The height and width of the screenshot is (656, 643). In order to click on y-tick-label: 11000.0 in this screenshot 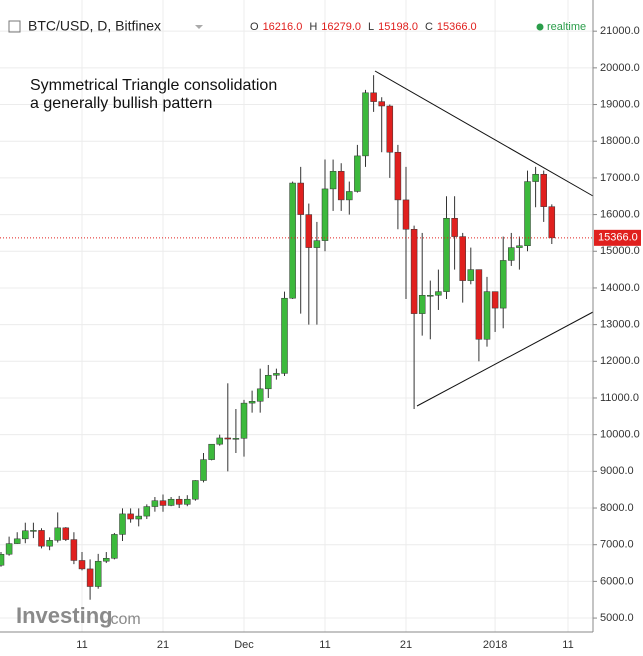, I will do `click(619, 398)`.